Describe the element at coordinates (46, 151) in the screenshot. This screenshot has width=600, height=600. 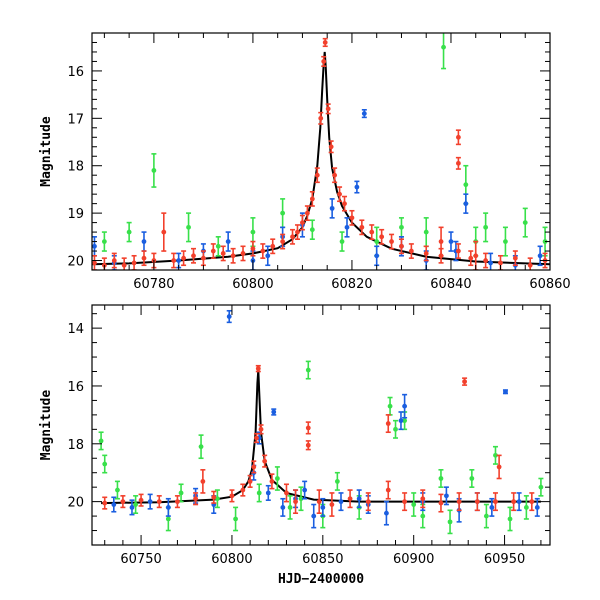
I see `y-axis-title: Magnitude` at that location.